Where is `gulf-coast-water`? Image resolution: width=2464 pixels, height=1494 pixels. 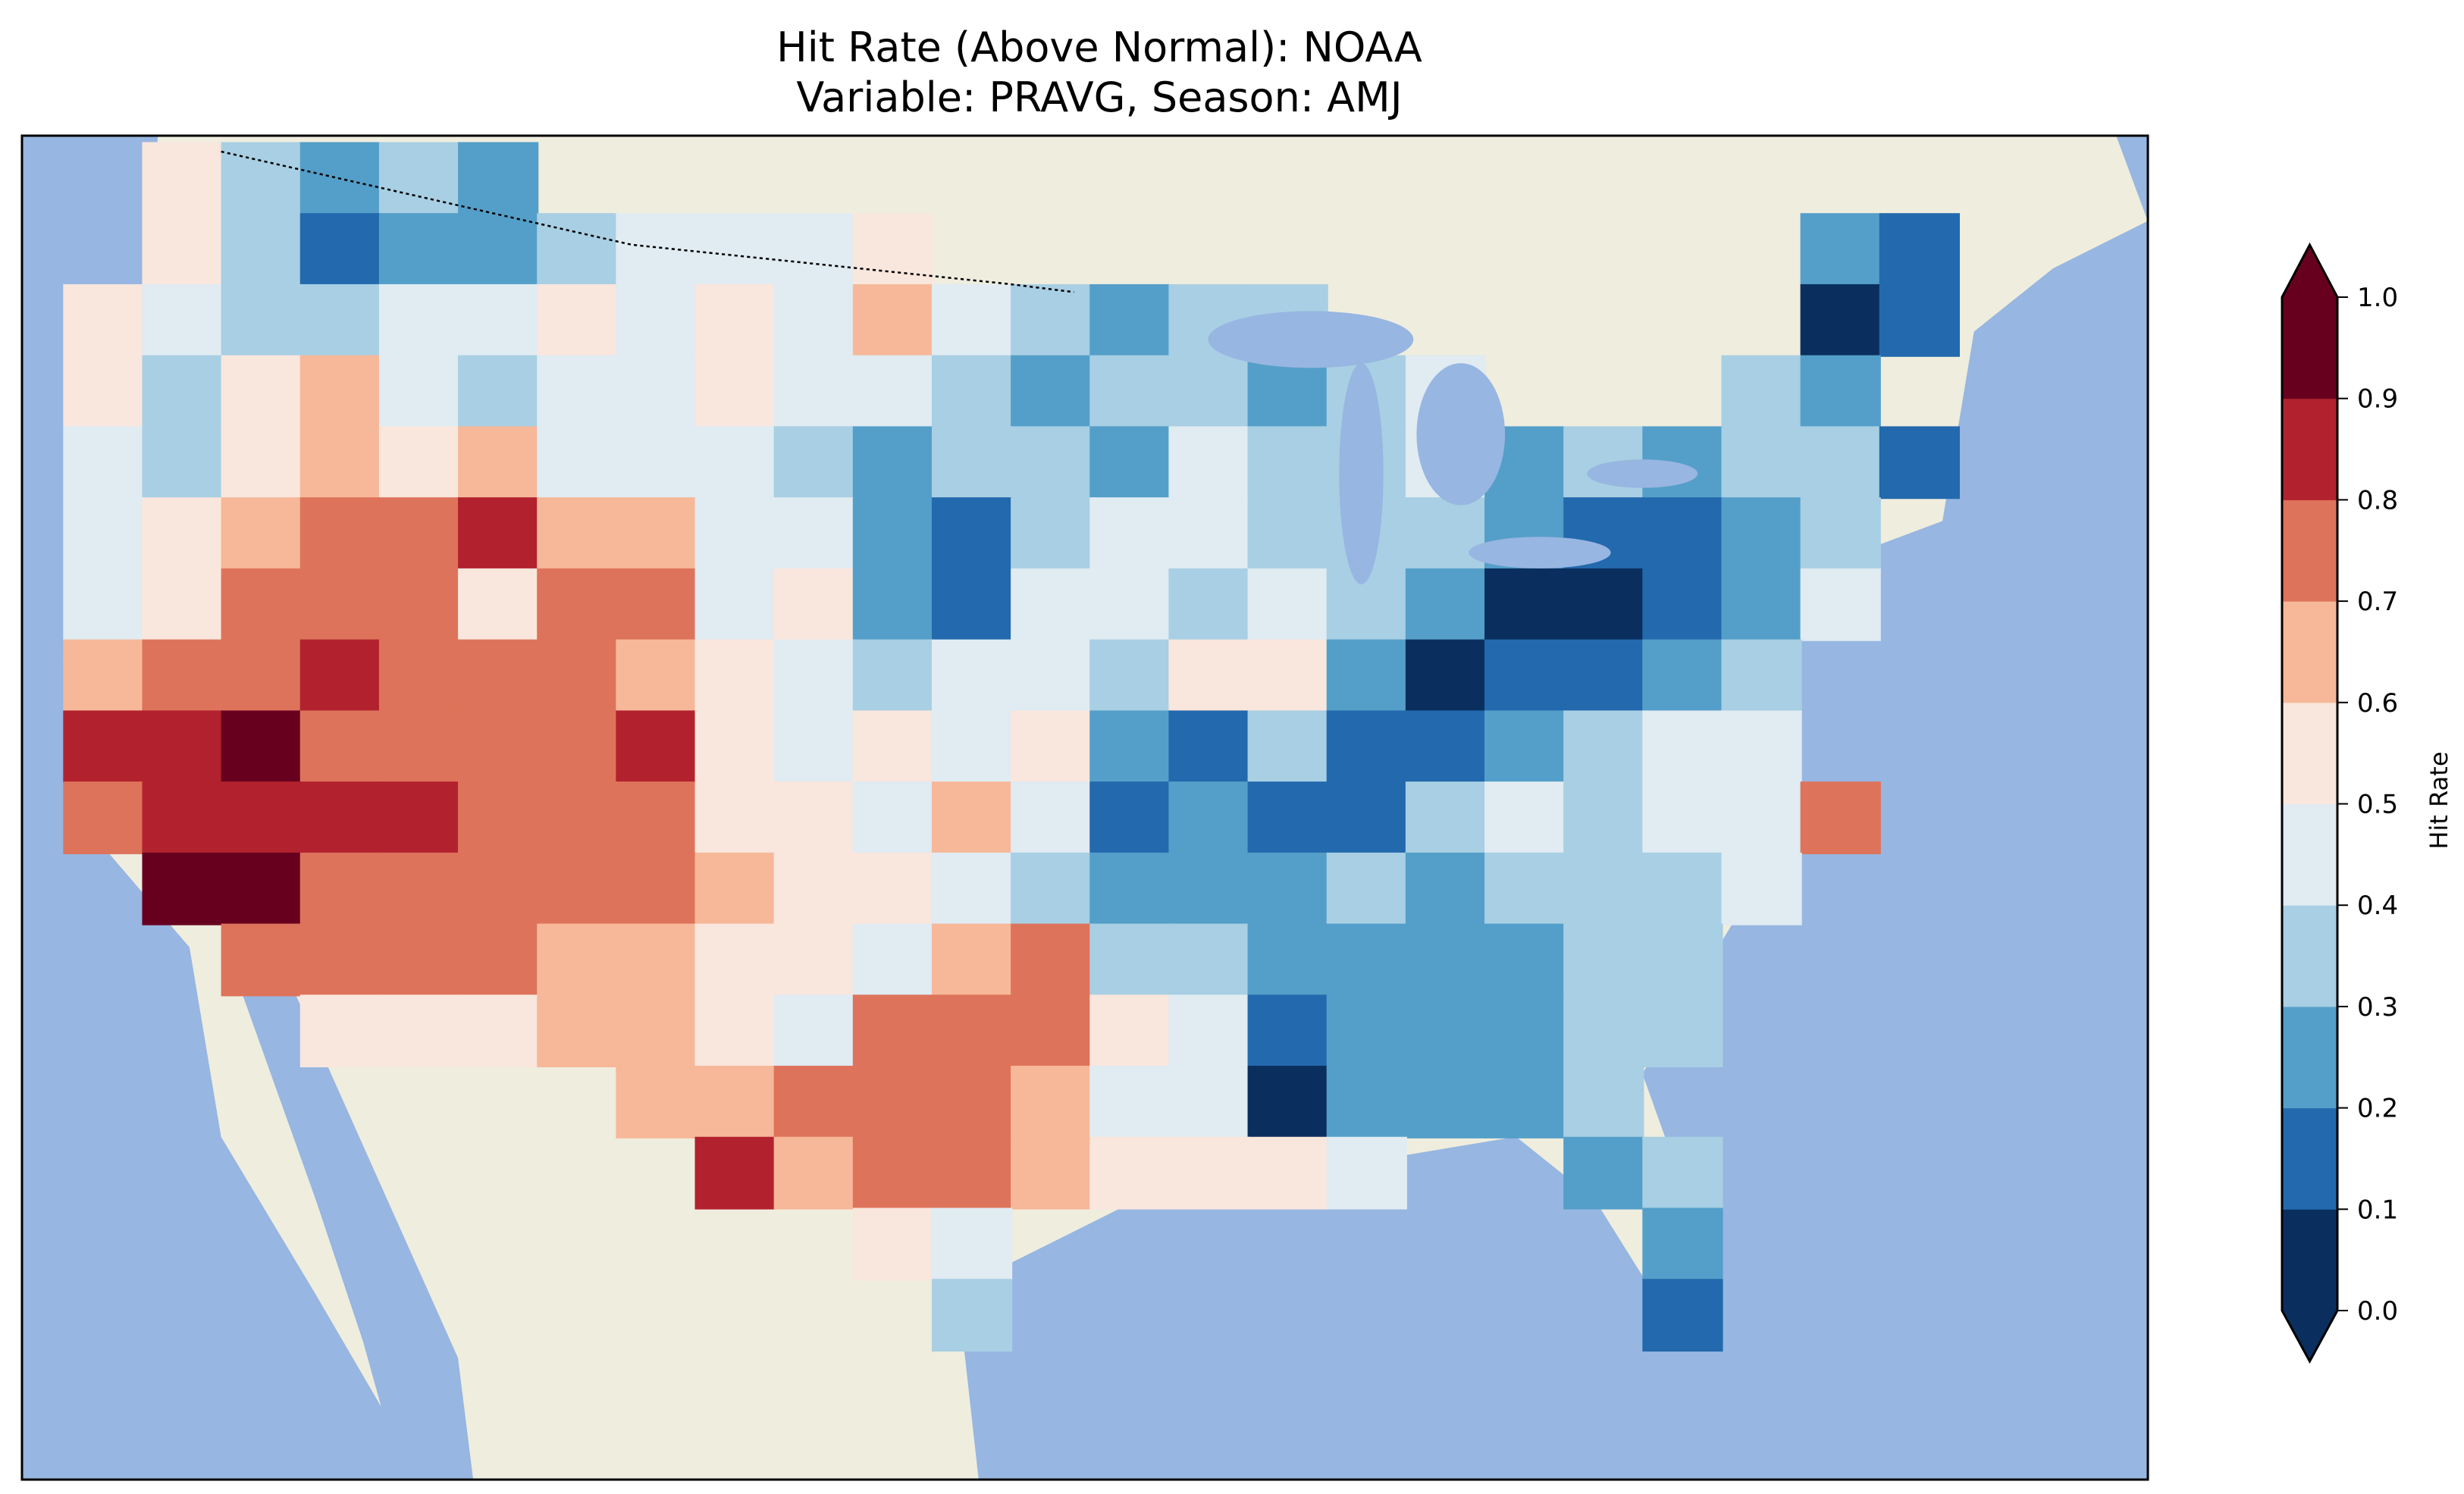 gulf-coast-water is located at coordinates (1303, 1308).